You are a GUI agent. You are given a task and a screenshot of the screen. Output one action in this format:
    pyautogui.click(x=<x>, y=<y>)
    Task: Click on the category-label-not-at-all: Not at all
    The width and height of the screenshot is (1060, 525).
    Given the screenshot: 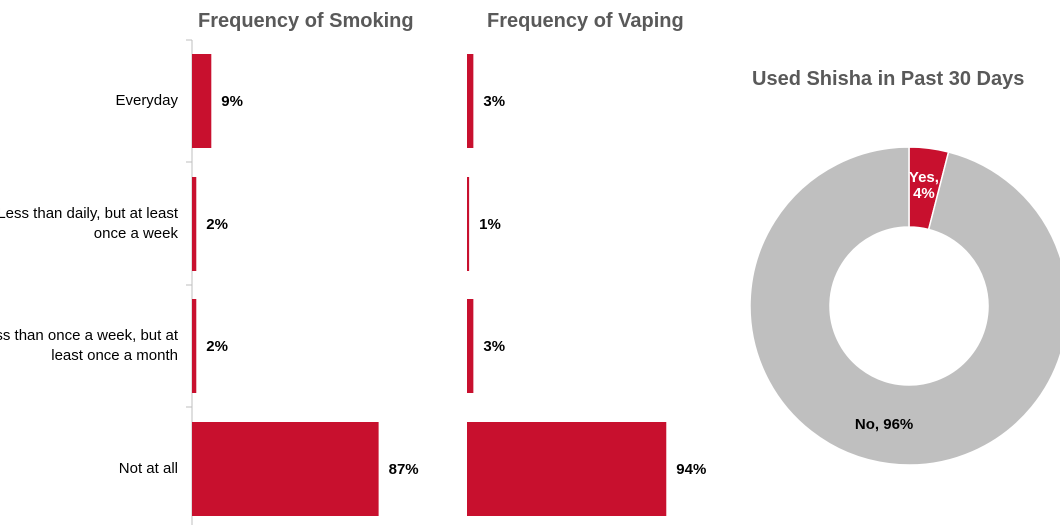 What is the action you would take?
    pyautogui.click(x=148, y=468)
    